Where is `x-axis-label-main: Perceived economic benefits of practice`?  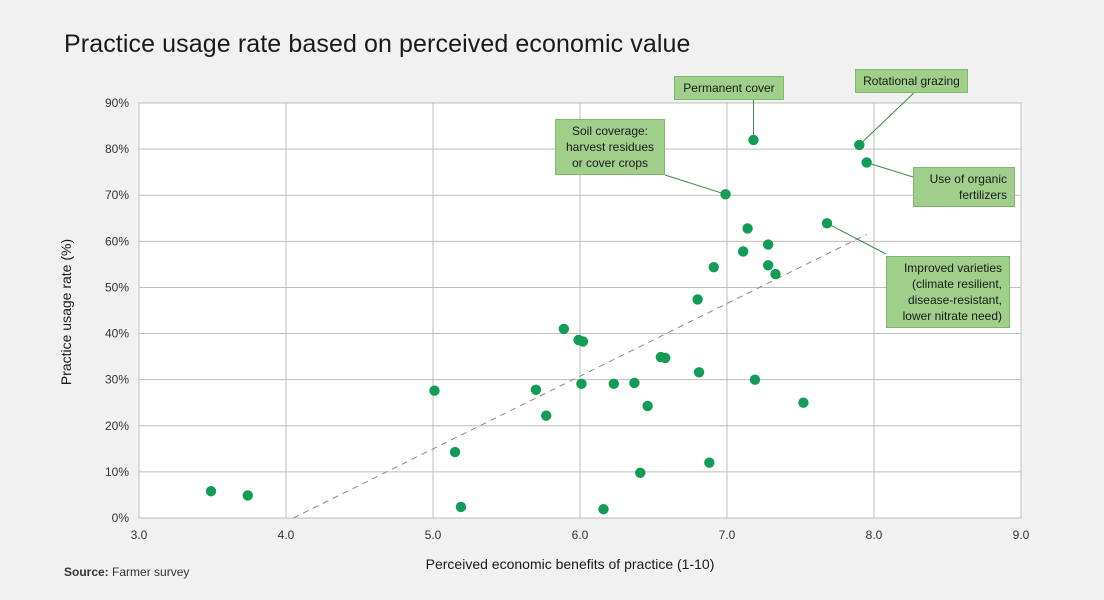
x-axis-label-main: Perceived economic benefits of practice is located at coordinates (549, 564).